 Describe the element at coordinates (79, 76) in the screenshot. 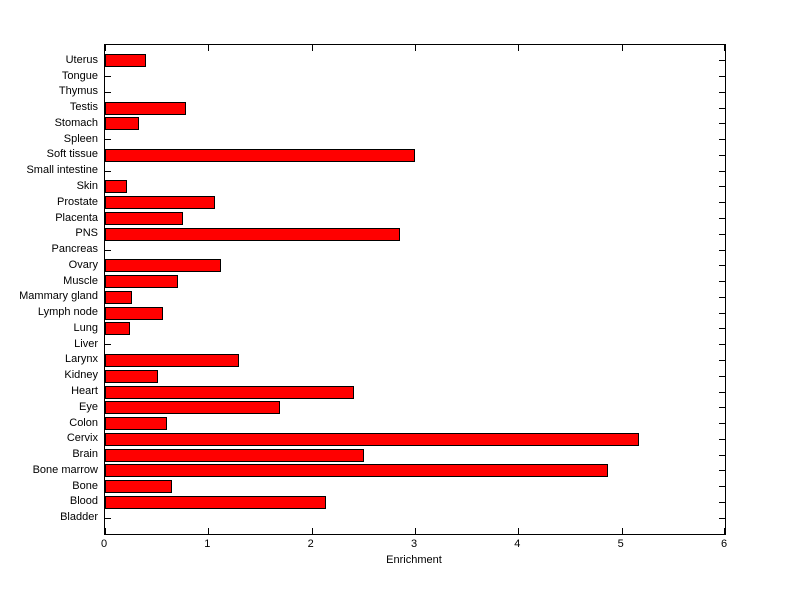

I see `y-tick-label: Tongue` at that location.